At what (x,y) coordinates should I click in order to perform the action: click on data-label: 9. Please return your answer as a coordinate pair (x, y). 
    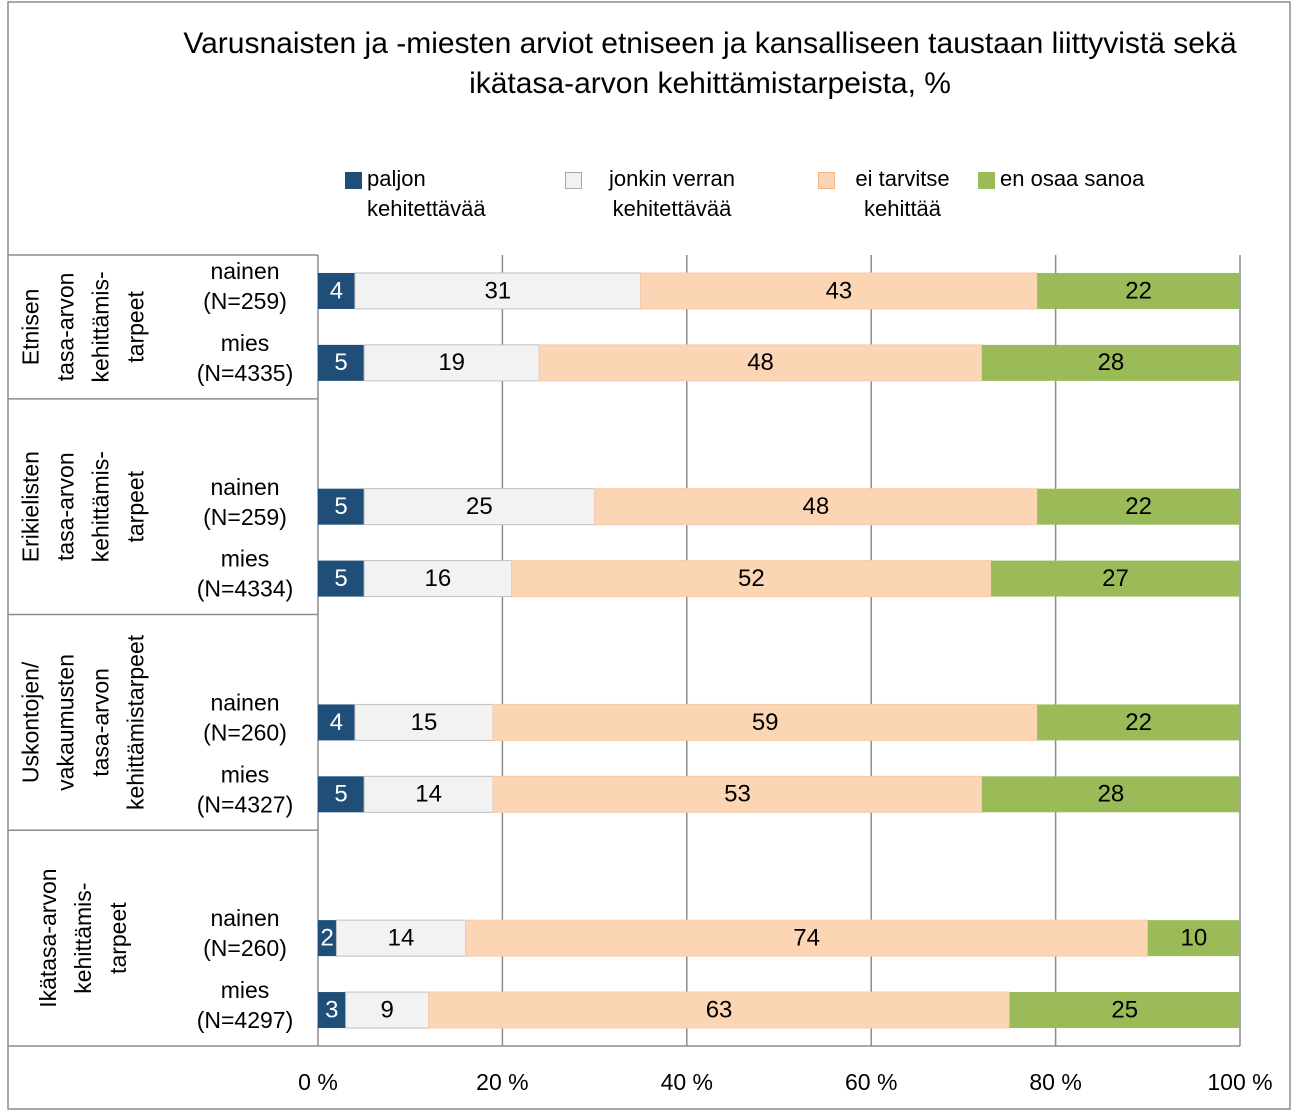
    Looking at the image, I should click on (386, 1009).